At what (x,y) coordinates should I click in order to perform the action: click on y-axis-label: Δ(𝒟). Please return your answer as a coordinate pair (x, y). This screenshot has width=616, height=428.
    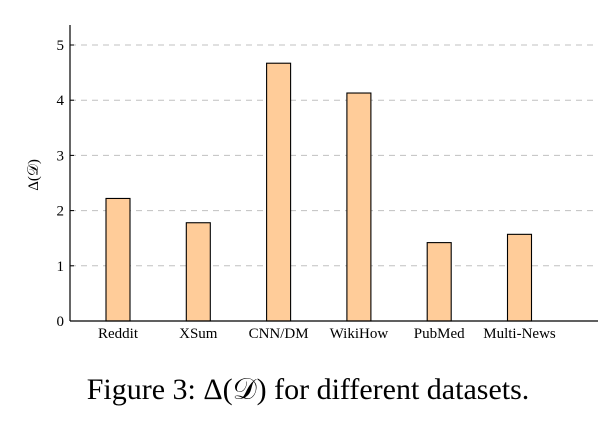
    Looking at the image, I should click on (34, 175).